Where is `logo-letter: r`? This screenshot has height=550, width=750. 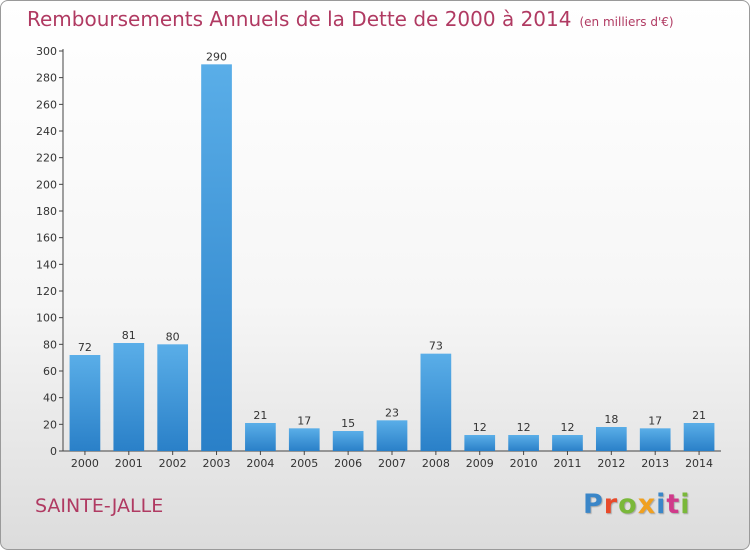 logo-letter: r is located at coordinates (611, 504).